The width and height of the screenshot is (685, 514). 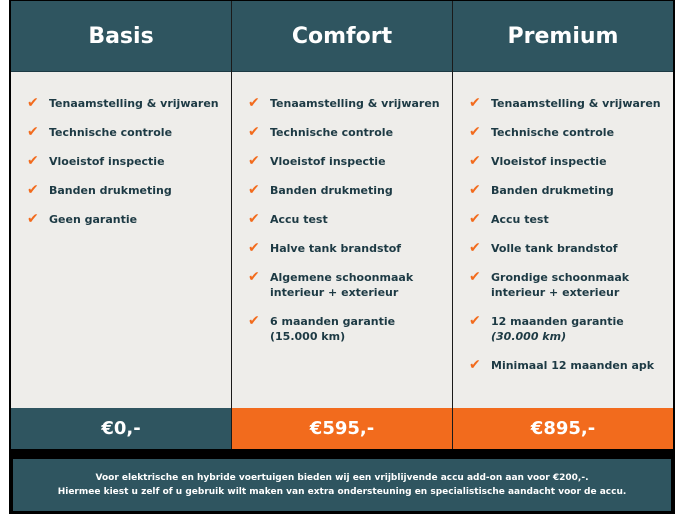 I want to click on plan-title: Premium, so click(x=563, y=36).